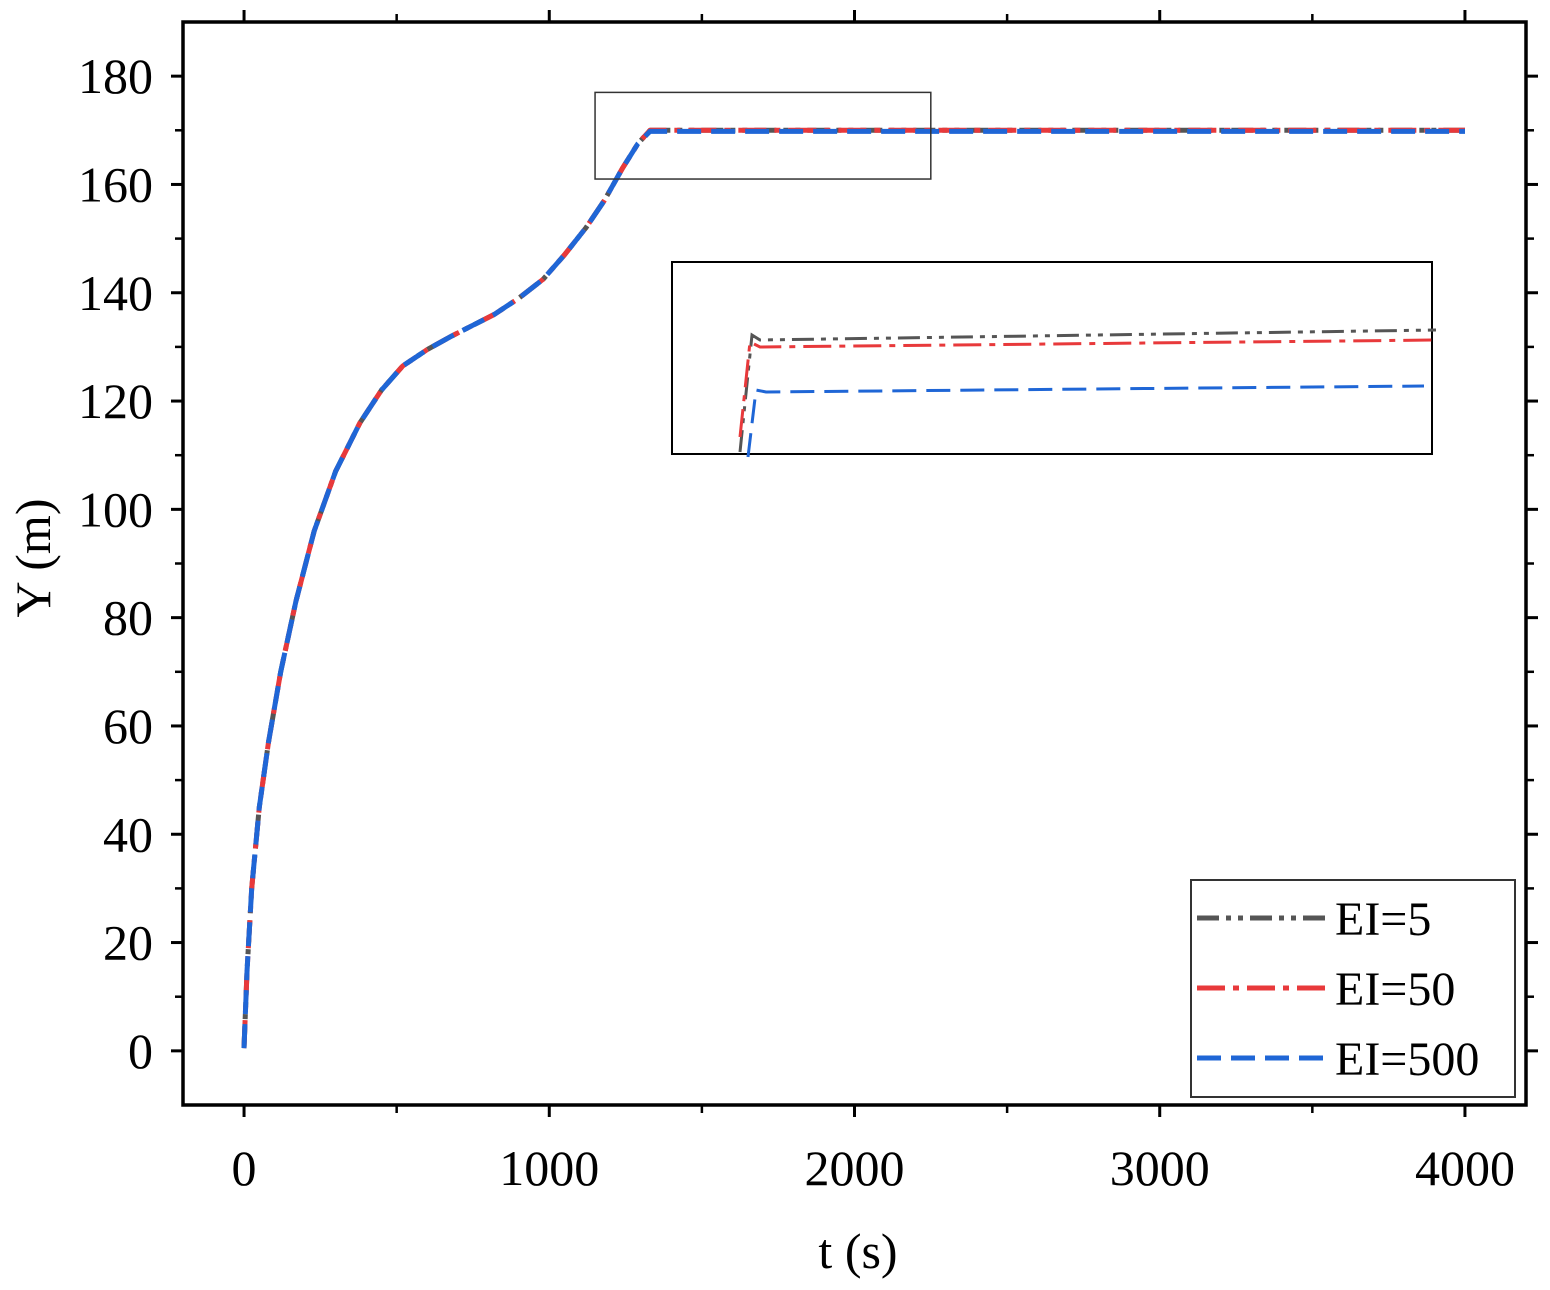 The width and height of the screenshot is (1550, 1290). I want to click on x-tick-label: 2000, so click(855, 1168).